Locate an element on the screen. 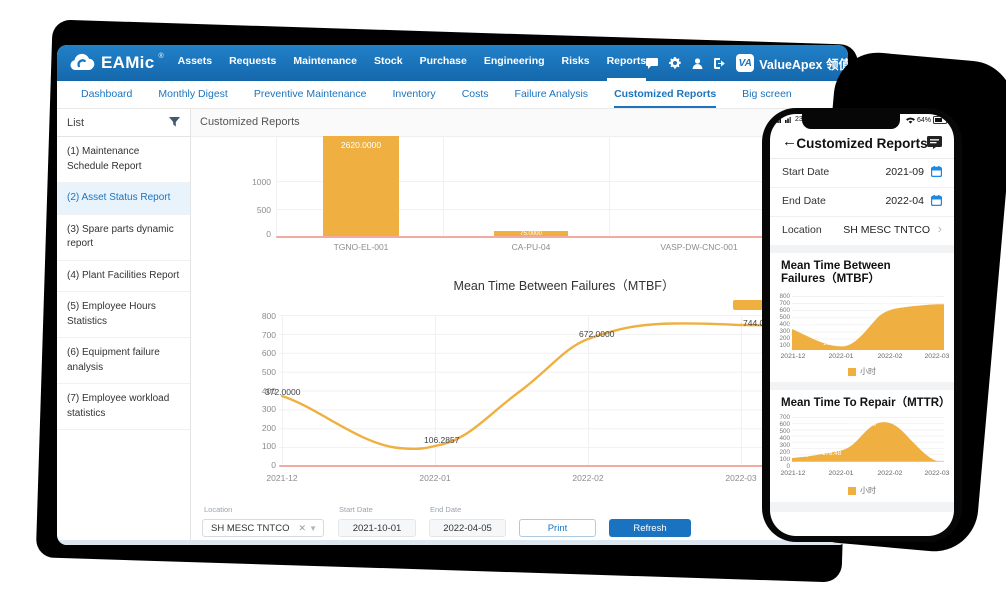 Image resolution: width=1006 pixels, height=612 pixels. phone-end-value: 2022-04 is located at coordinates (904, 201).